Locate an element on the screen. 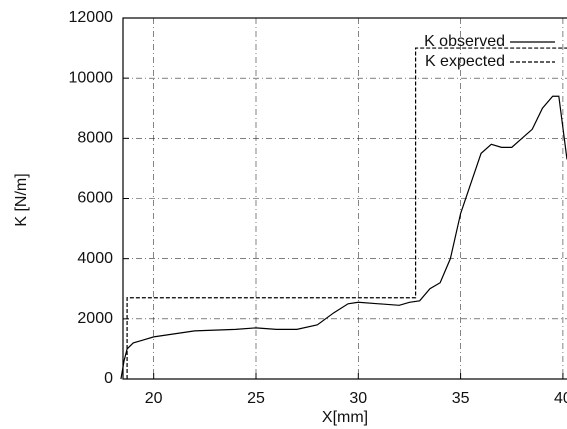  x-tick-label: 40 is located at coordinates (560, 398).